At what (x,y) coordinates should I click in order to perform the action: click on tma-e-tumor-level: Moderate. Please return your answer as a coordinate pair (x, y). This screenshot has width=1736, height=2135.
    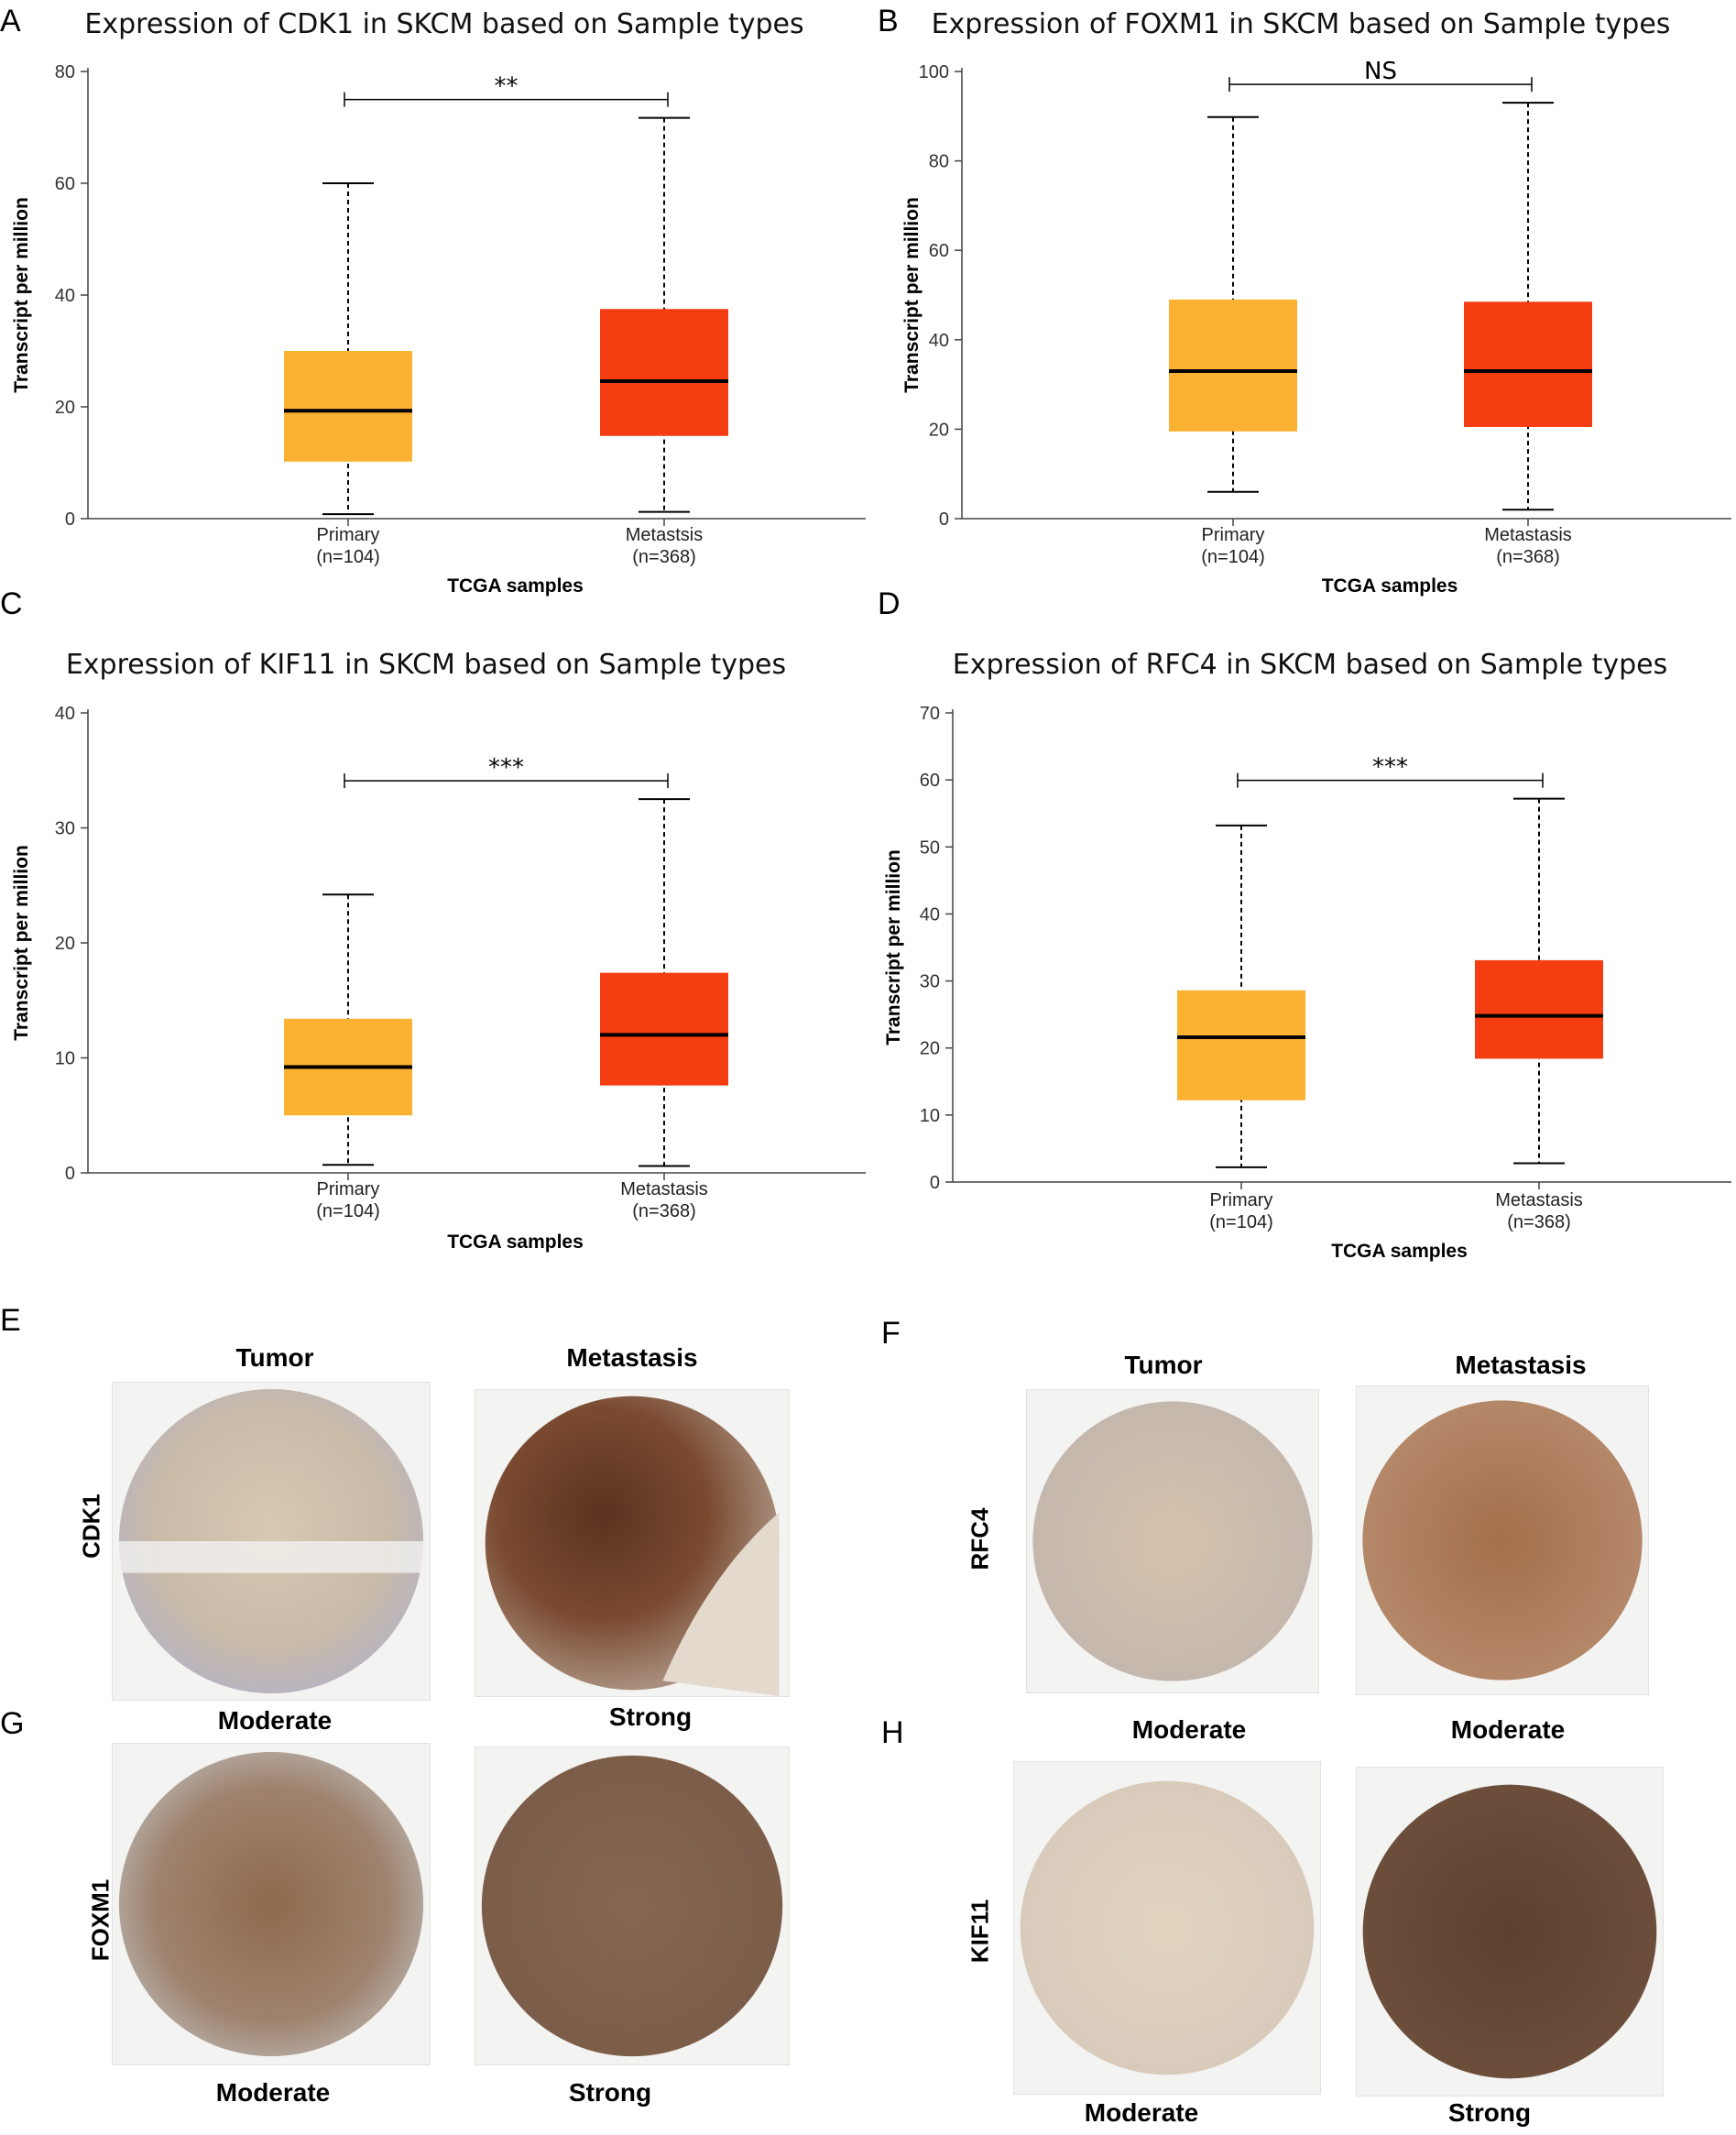
    Looking at the image, I should click on (275, 1720).